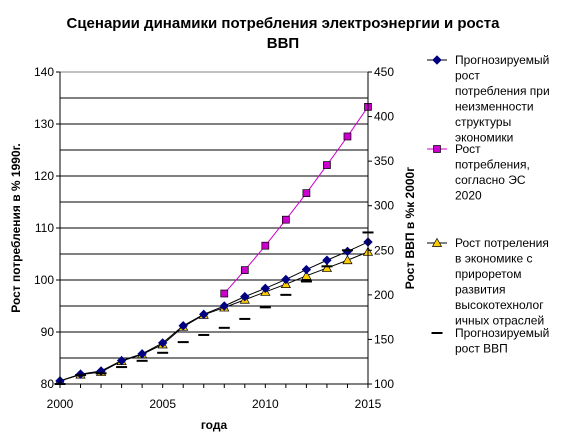 The image size is (566, 445). I want to click on chart-title-line: ВВП, so click(283, 43).